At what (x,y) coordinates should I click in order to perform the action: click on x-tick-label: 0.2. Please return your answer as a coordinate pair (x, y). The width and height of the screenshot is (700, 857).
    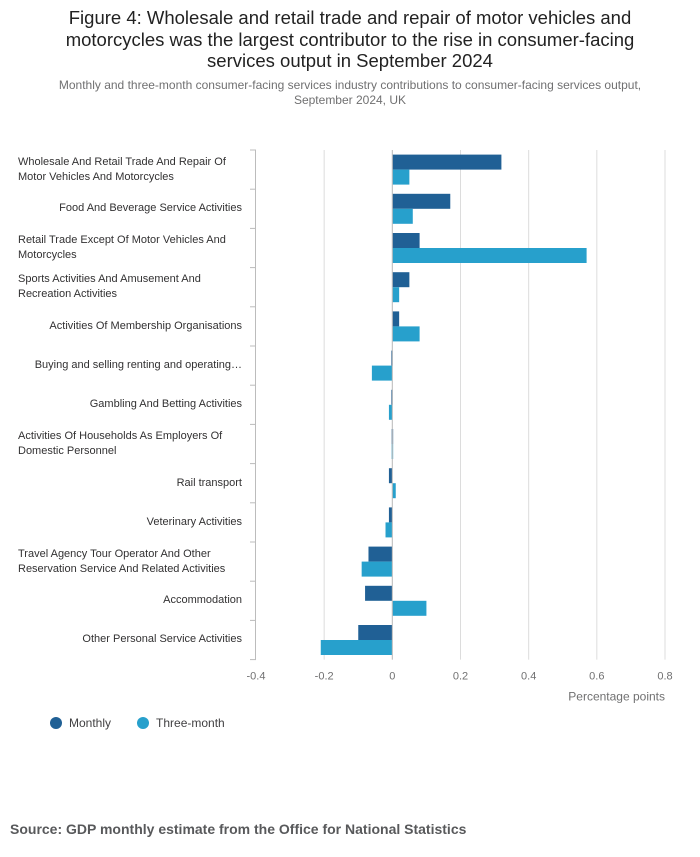
    Looking at the image, I should click on (460, 677).